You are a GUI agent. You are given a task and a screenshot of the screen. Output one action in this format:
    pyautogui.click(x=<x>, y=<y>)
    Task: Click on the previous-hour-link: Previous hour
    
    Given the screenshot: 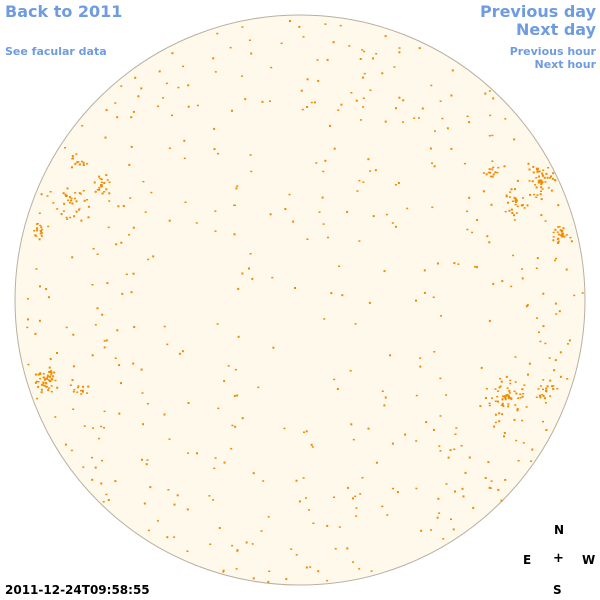 What is the action you would take?
    pyautogui.click(x=552, y=51)
    